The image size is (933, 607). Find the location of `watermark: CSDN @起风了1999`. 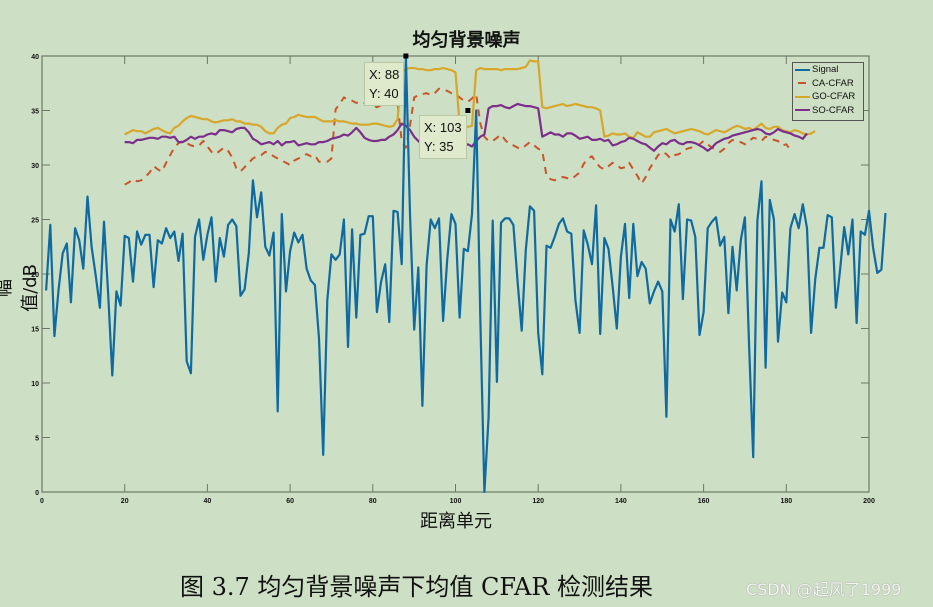

watermark: CSDN @起风了1999 is located at coordinates (824, 589).